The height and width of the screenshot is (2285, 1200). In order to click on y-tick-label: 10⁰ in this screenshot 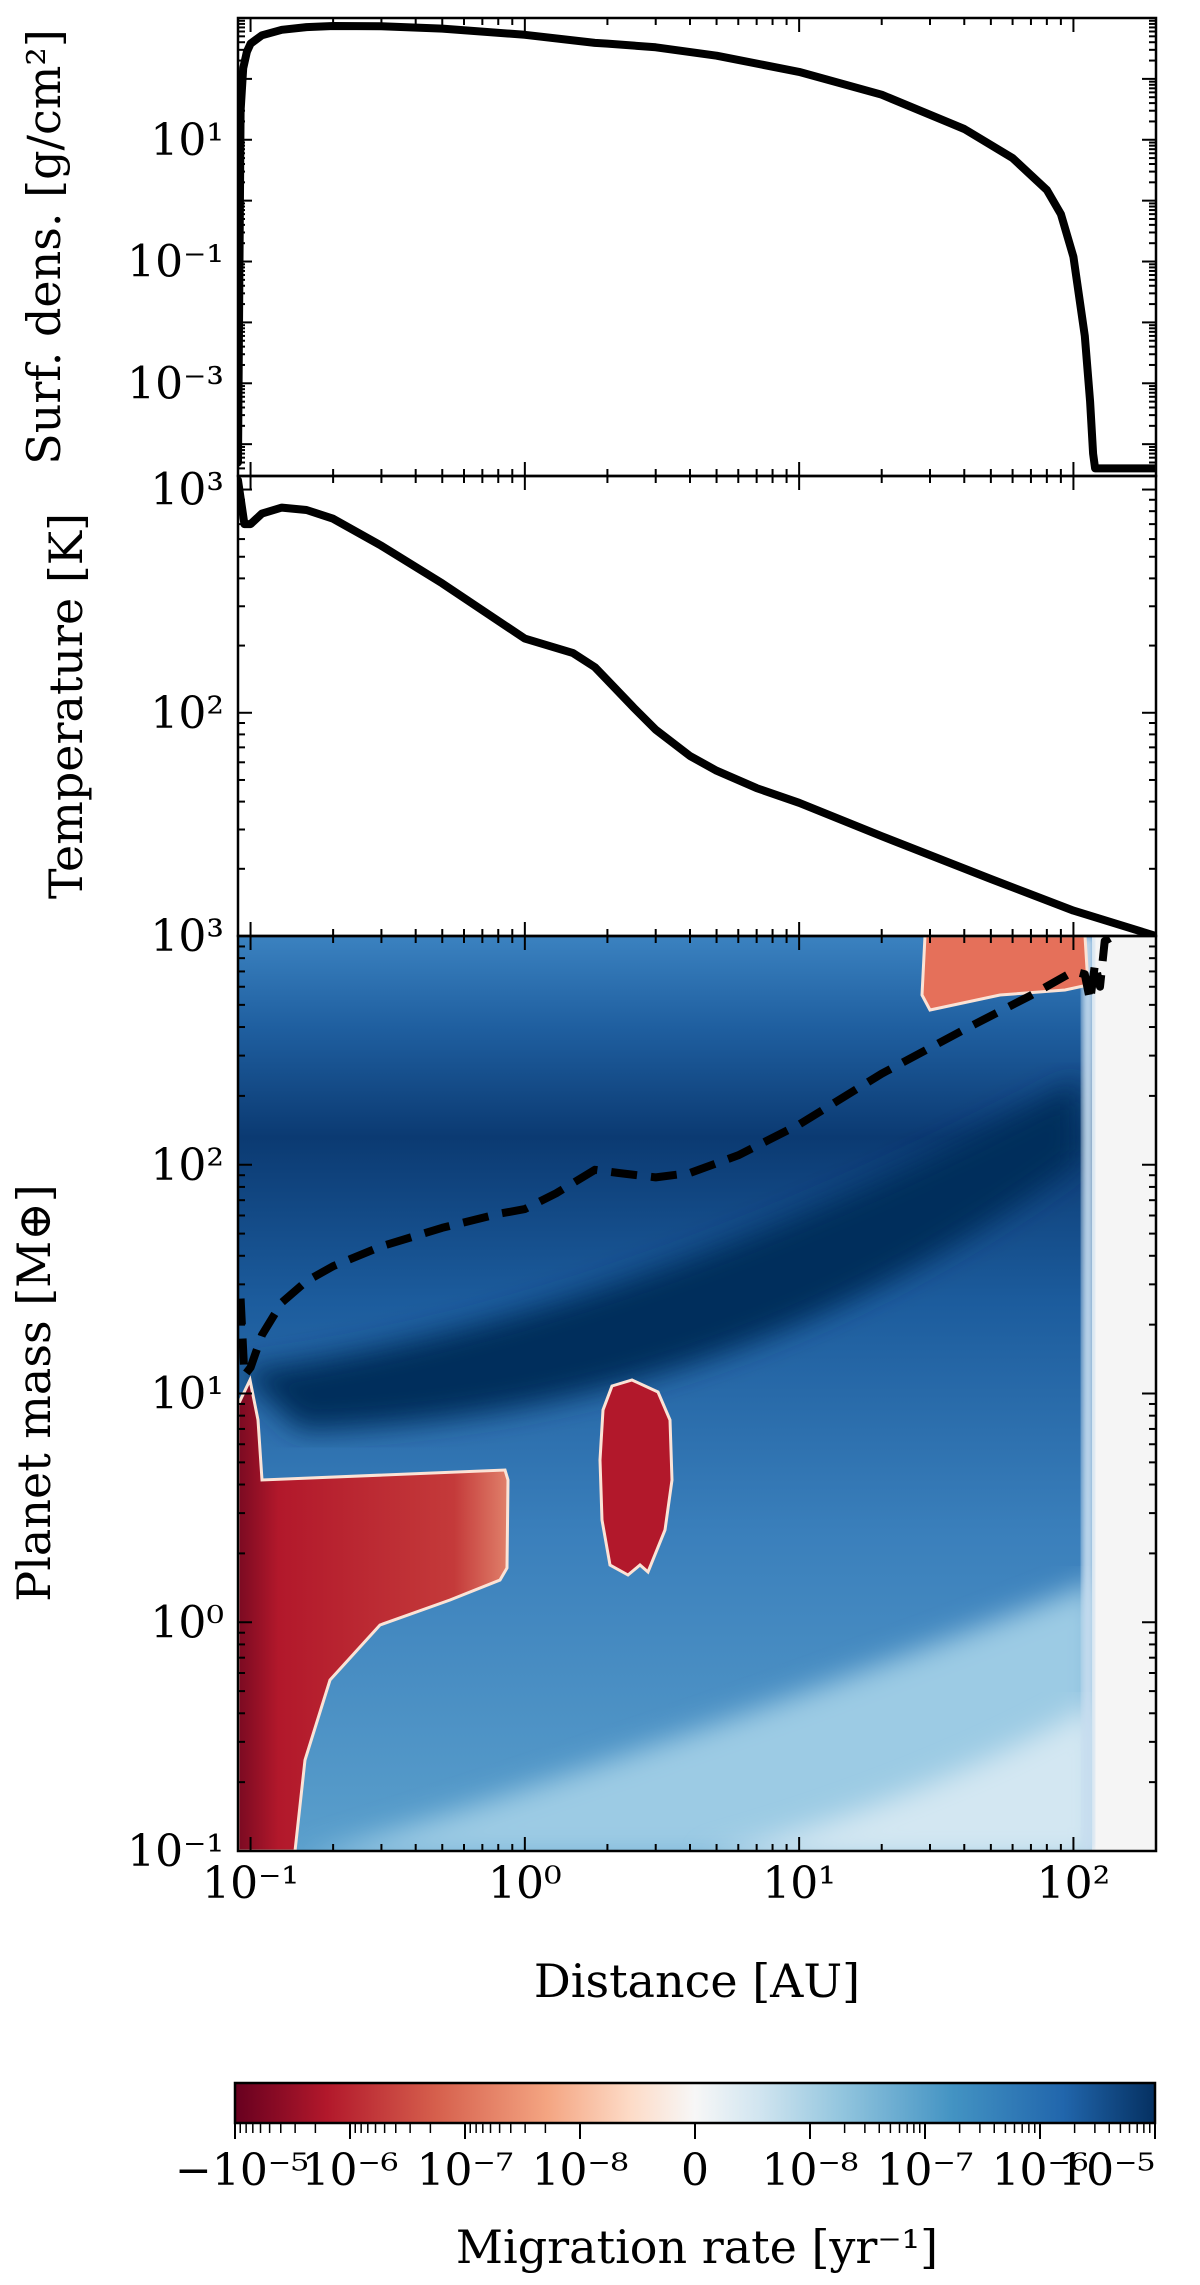, I will do `click(187, 1622)`.